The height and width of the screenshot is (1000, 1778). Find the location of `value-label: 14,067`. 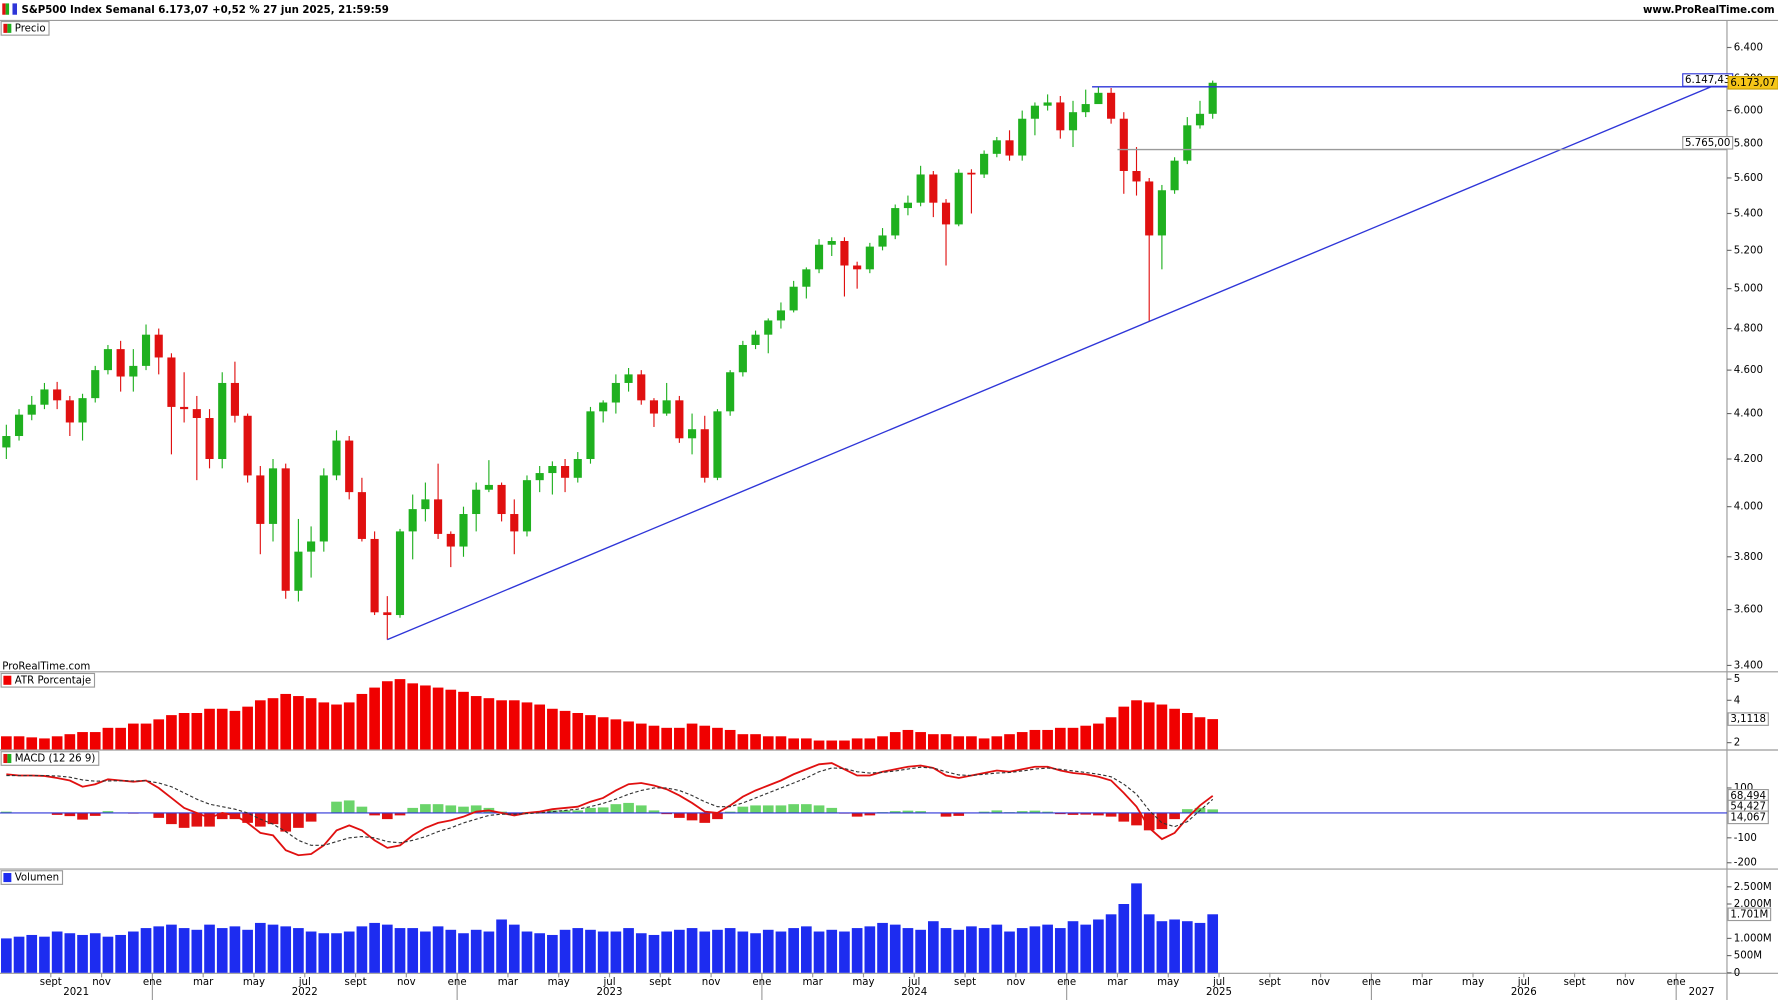

value-label: 14,067 is located at coordinates (1748, 817).